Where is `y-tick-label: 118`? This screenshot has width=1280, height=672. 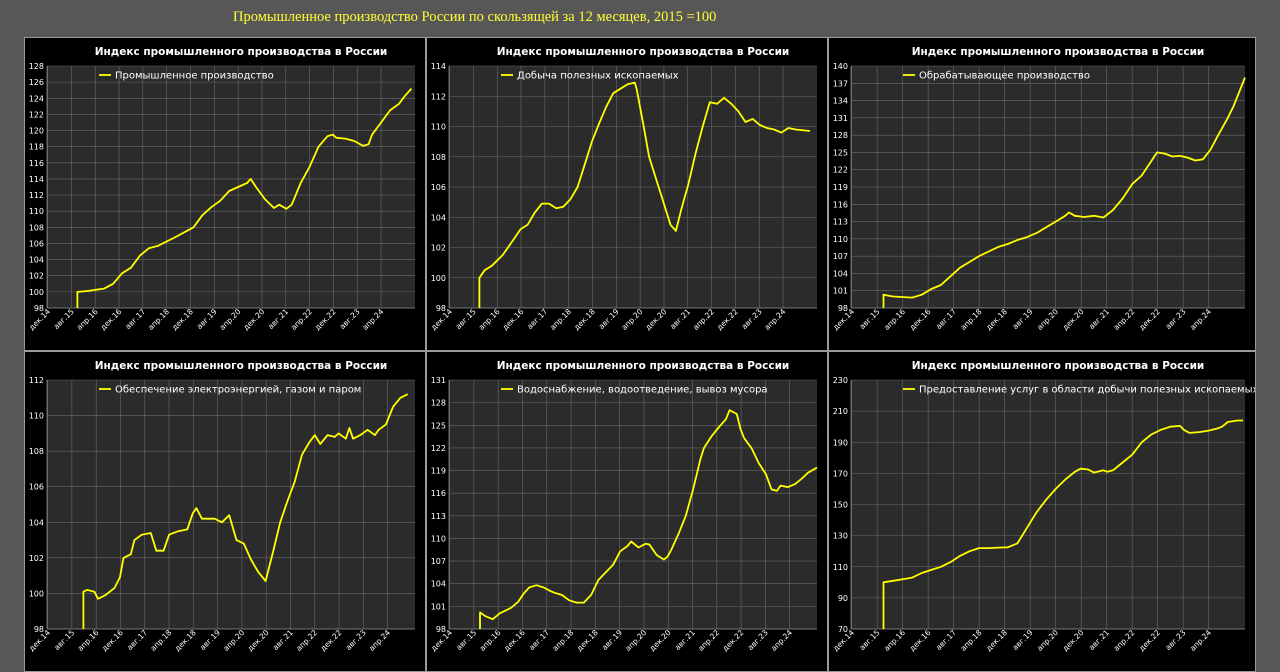 y-tick-label: 118 is located at coordinates (36, 147).